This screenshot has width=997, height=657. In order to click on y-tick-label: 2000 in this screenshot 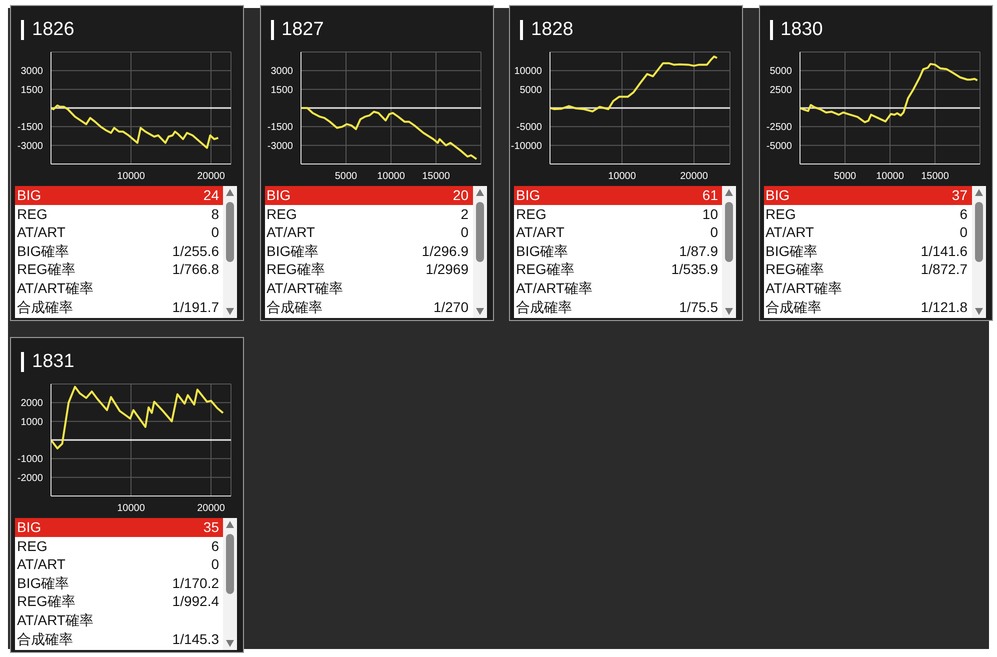, I will do `click(32, 404)`.